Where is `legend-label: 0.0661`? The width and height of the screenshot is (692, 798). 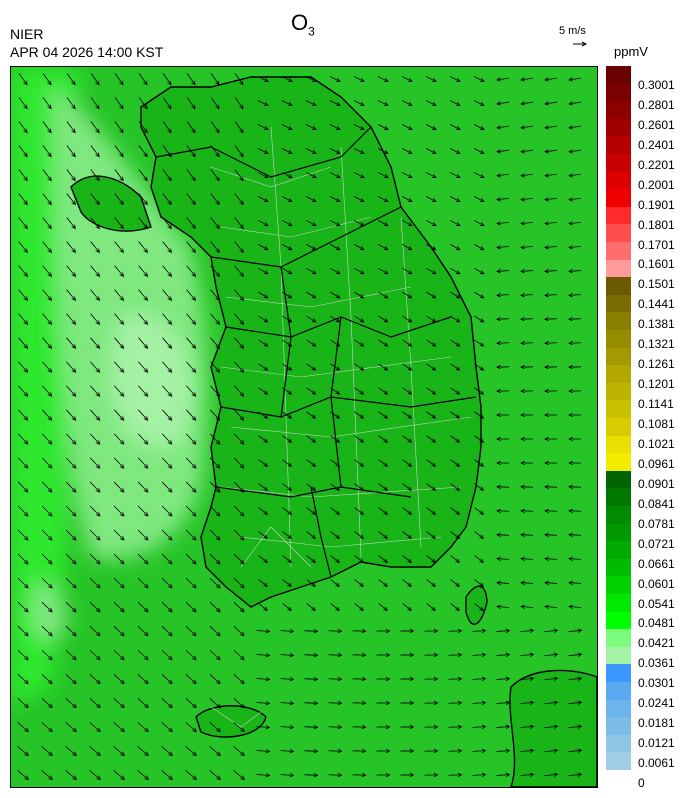
legend-label: 0.0661 is located at coordinates (656, 563).